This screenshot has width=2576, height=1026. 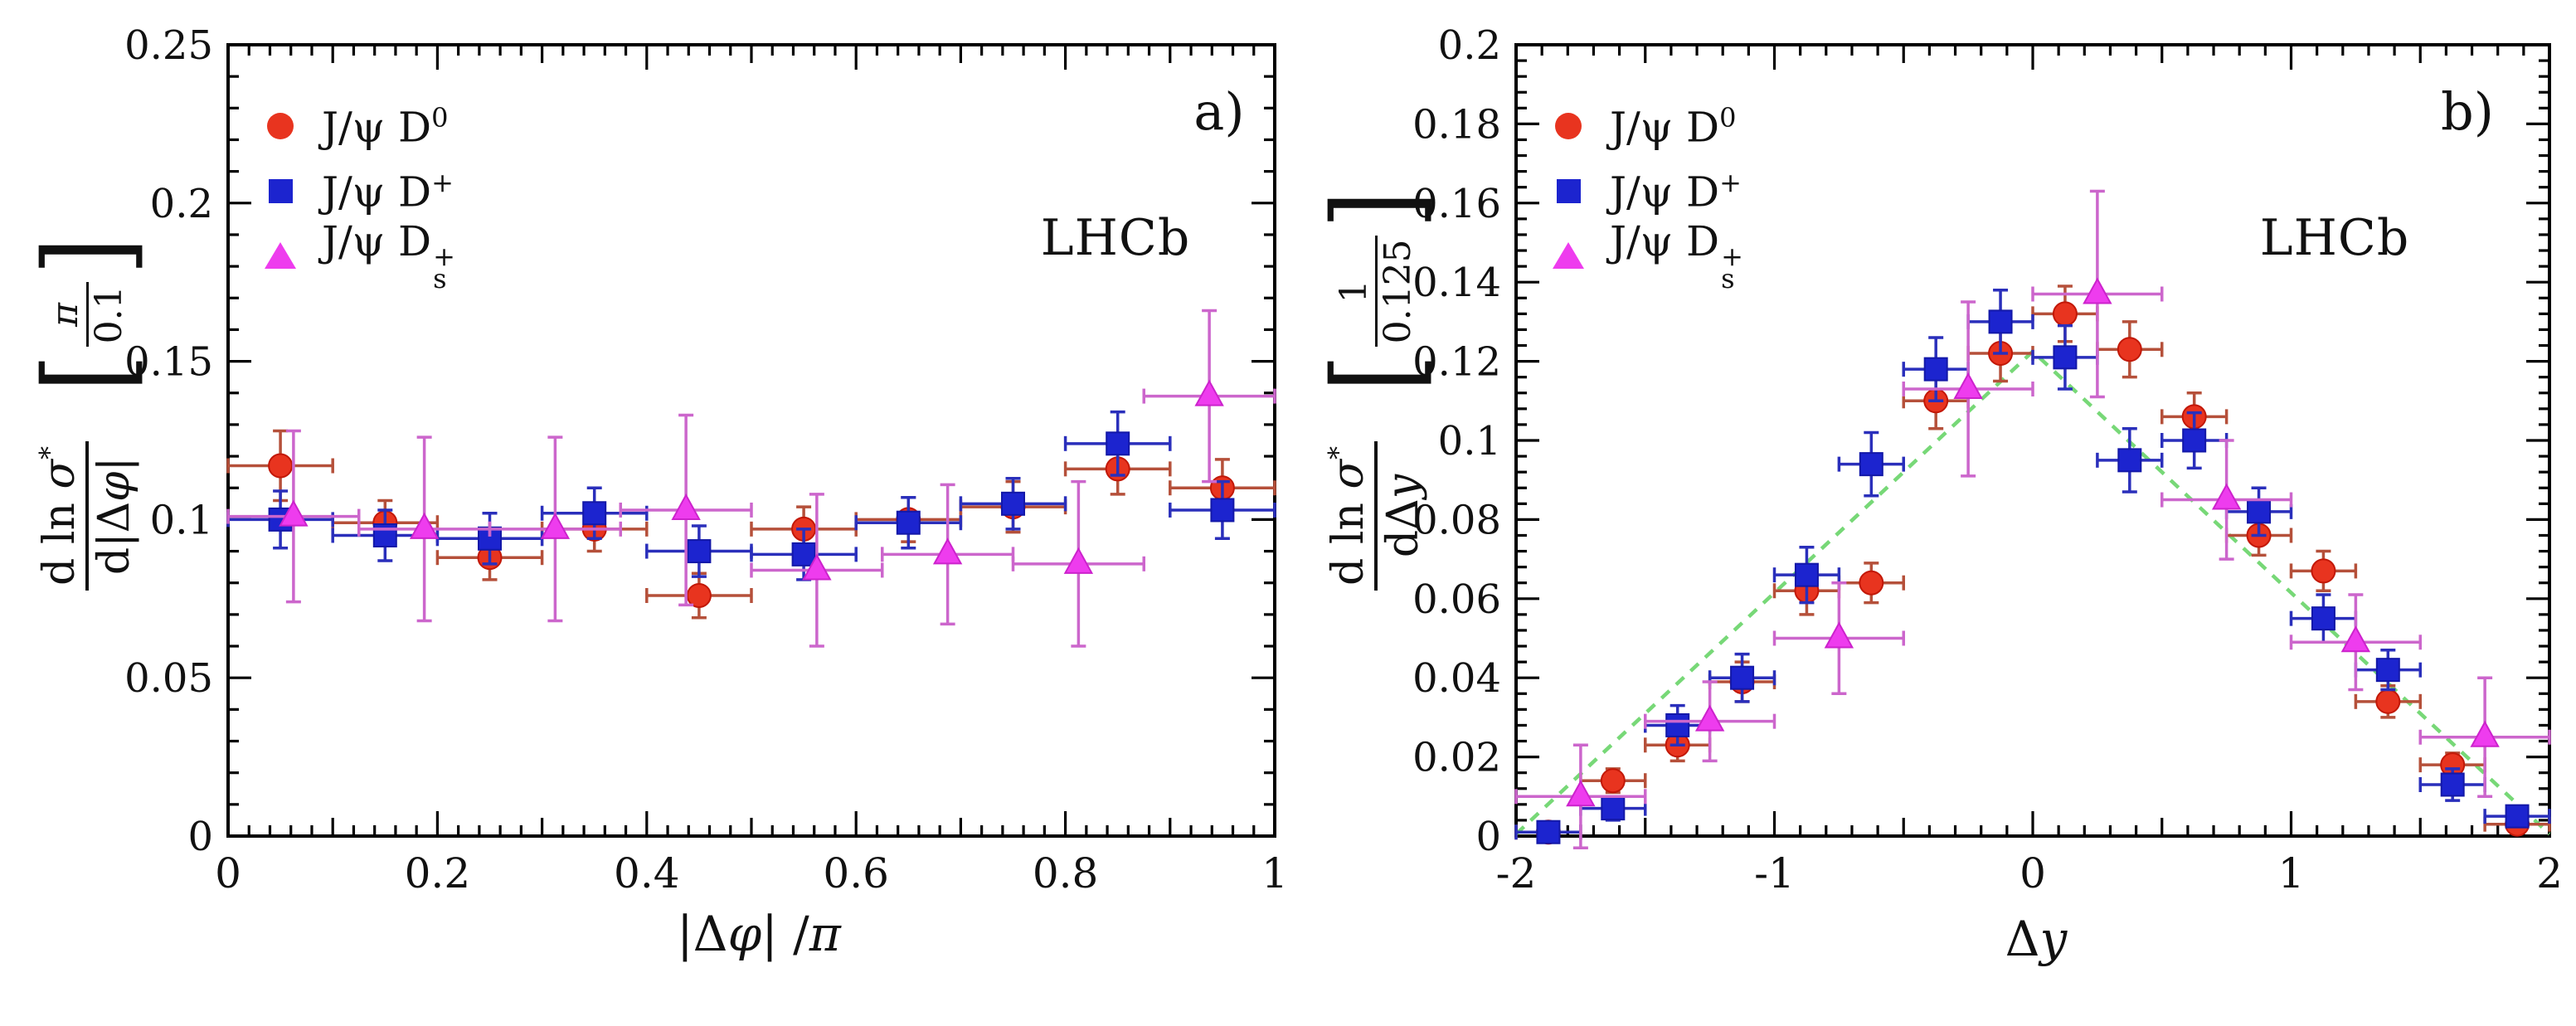 What do you see at coordinates (169, 678) in the screenshot?
I see `y-tick-label: 0.05` at bounding box center [169, 678].